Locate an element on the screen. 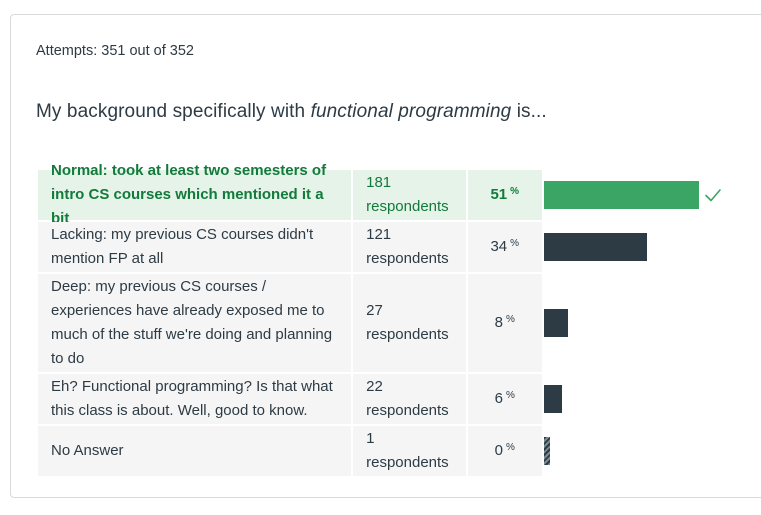  answer-percent: 8% is located at coordinates (504, 323).